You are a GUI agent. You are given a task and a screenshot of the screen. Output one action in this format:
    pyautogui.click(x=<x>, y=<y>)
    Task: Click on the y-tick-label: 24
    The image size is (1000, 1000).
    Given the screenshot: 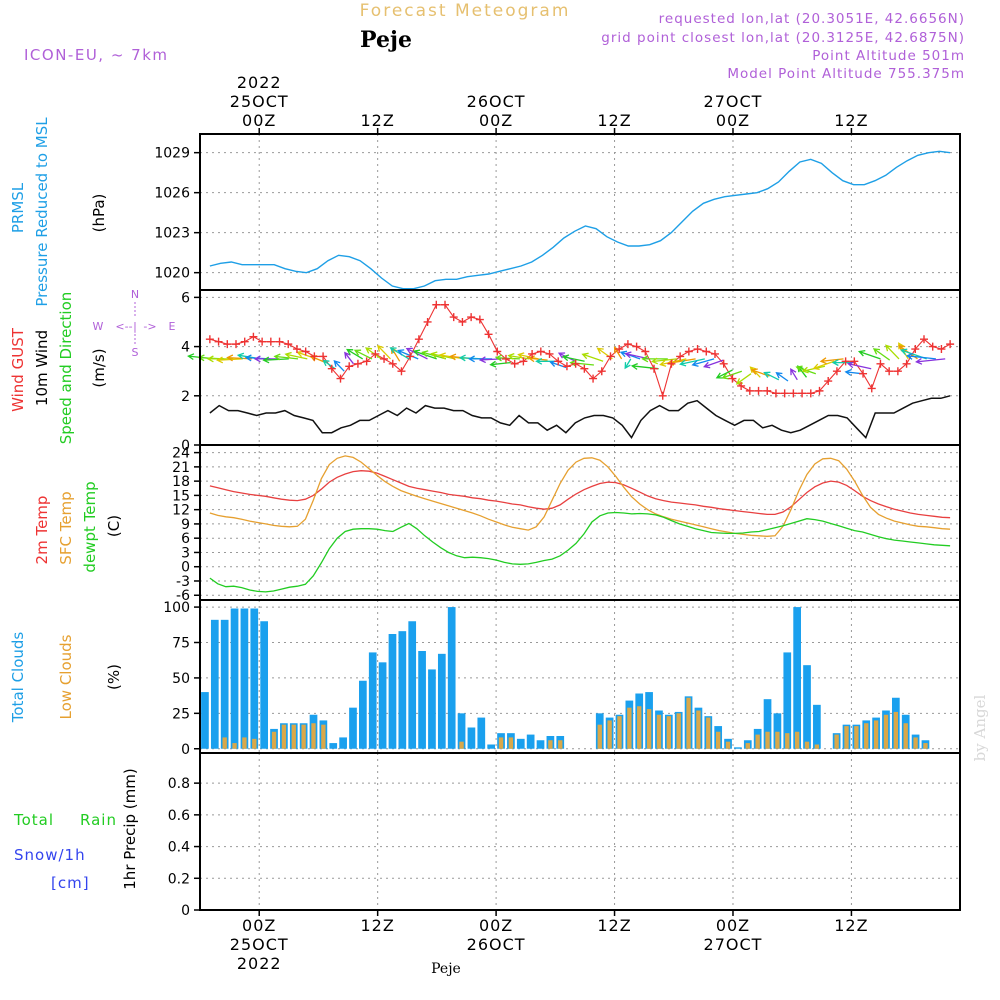 What is the action you would take?
    pyautogui.click(x=181, y=454)
    